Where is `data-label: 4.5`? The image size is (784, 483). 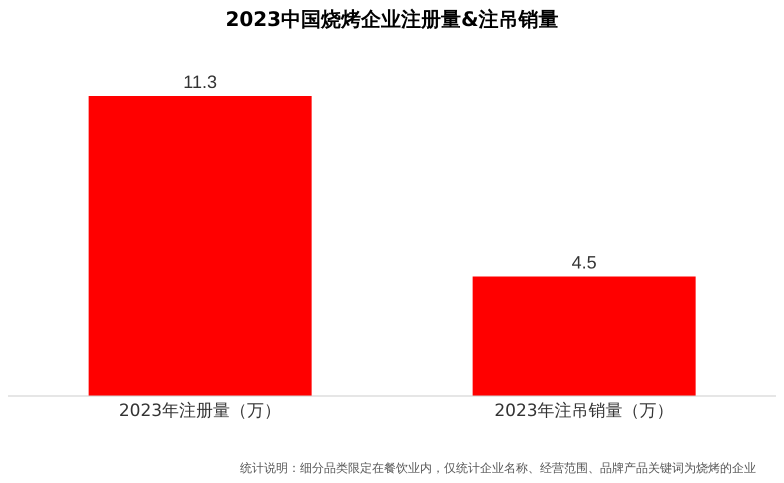 data-label: 4.5 is located at coordinates (584, 262).